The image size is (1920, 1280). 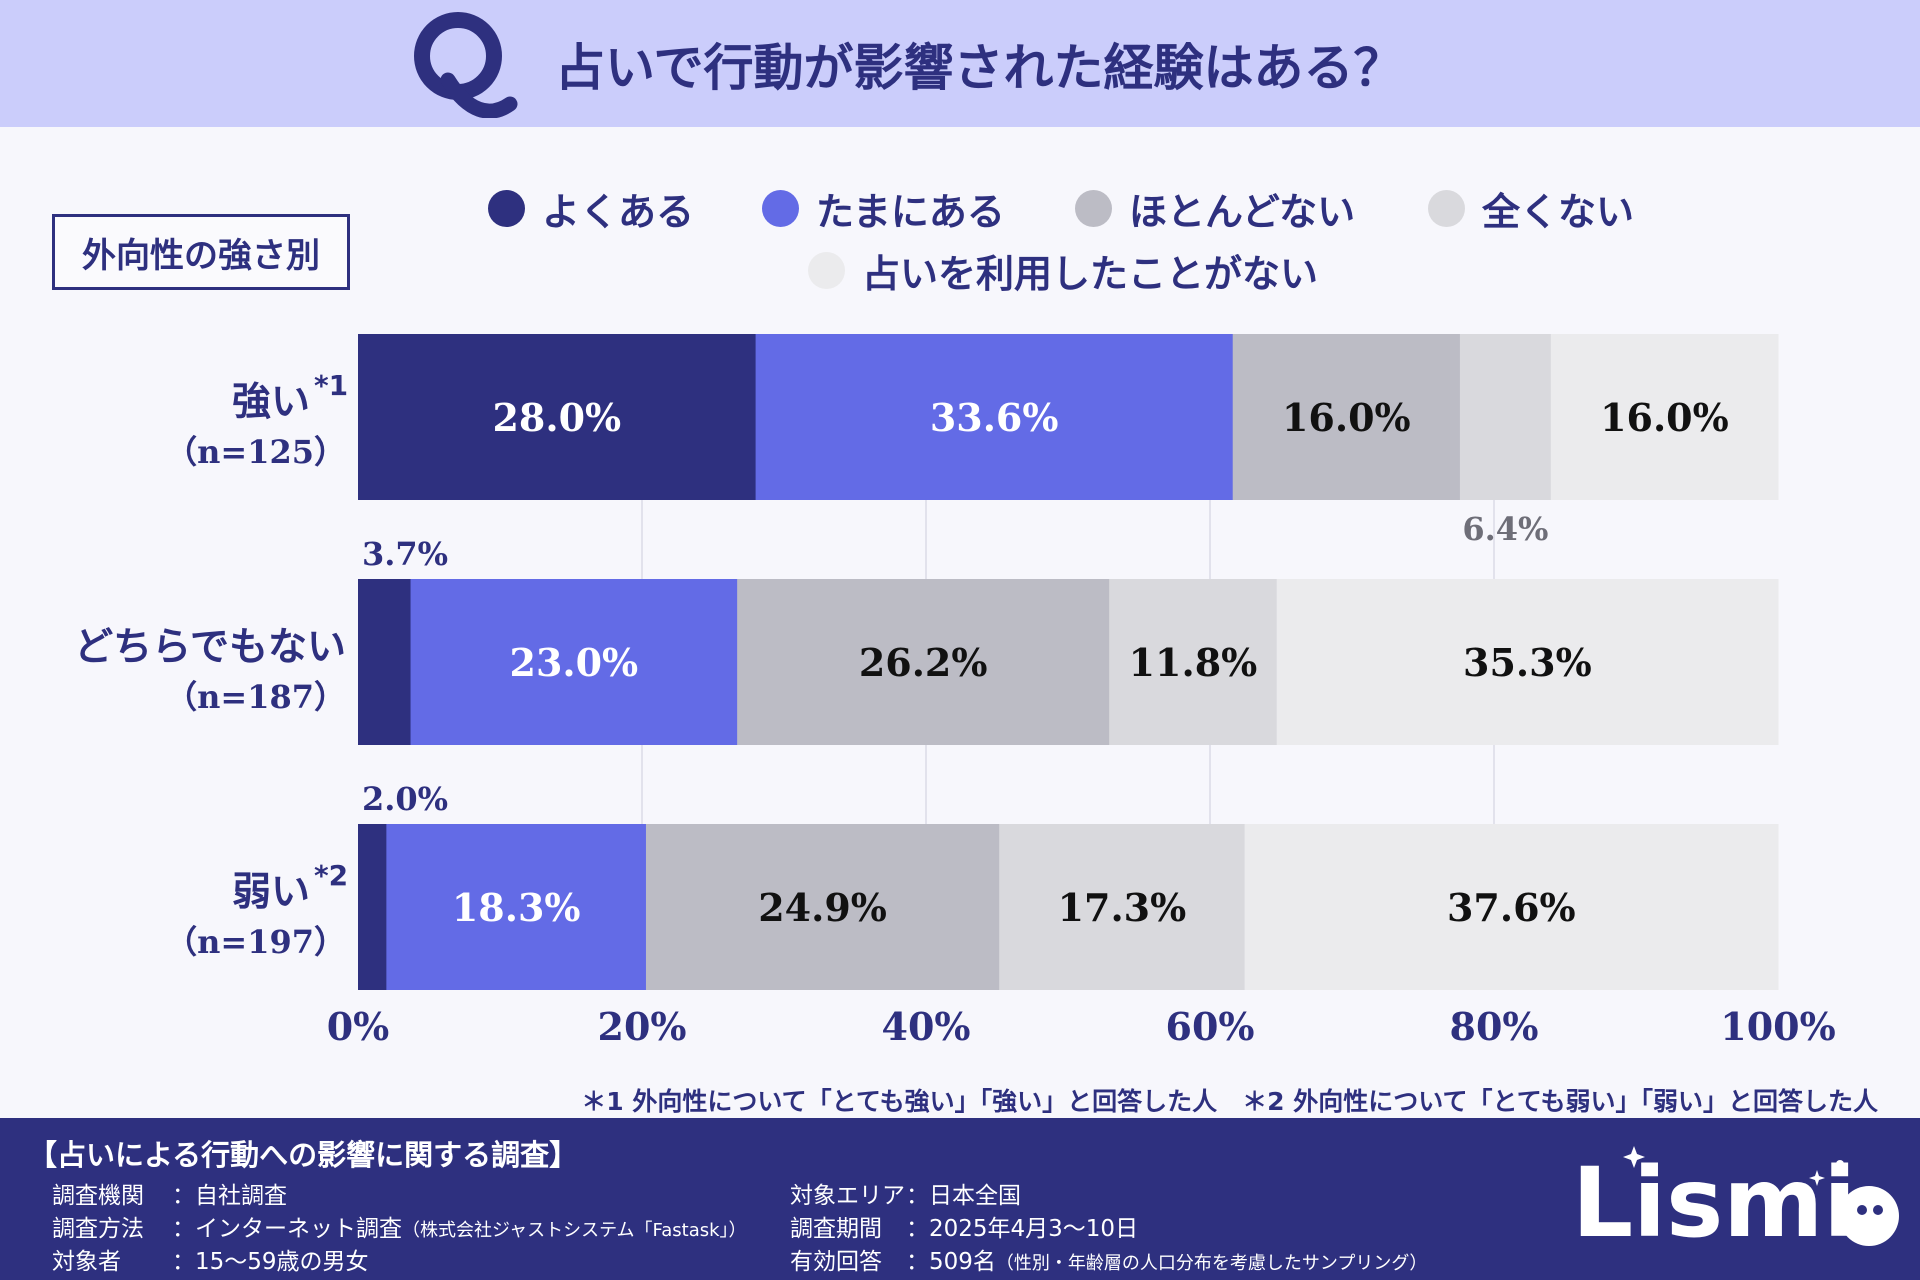 I want to click on legend-label: よくある, so click(x=618, y=212).